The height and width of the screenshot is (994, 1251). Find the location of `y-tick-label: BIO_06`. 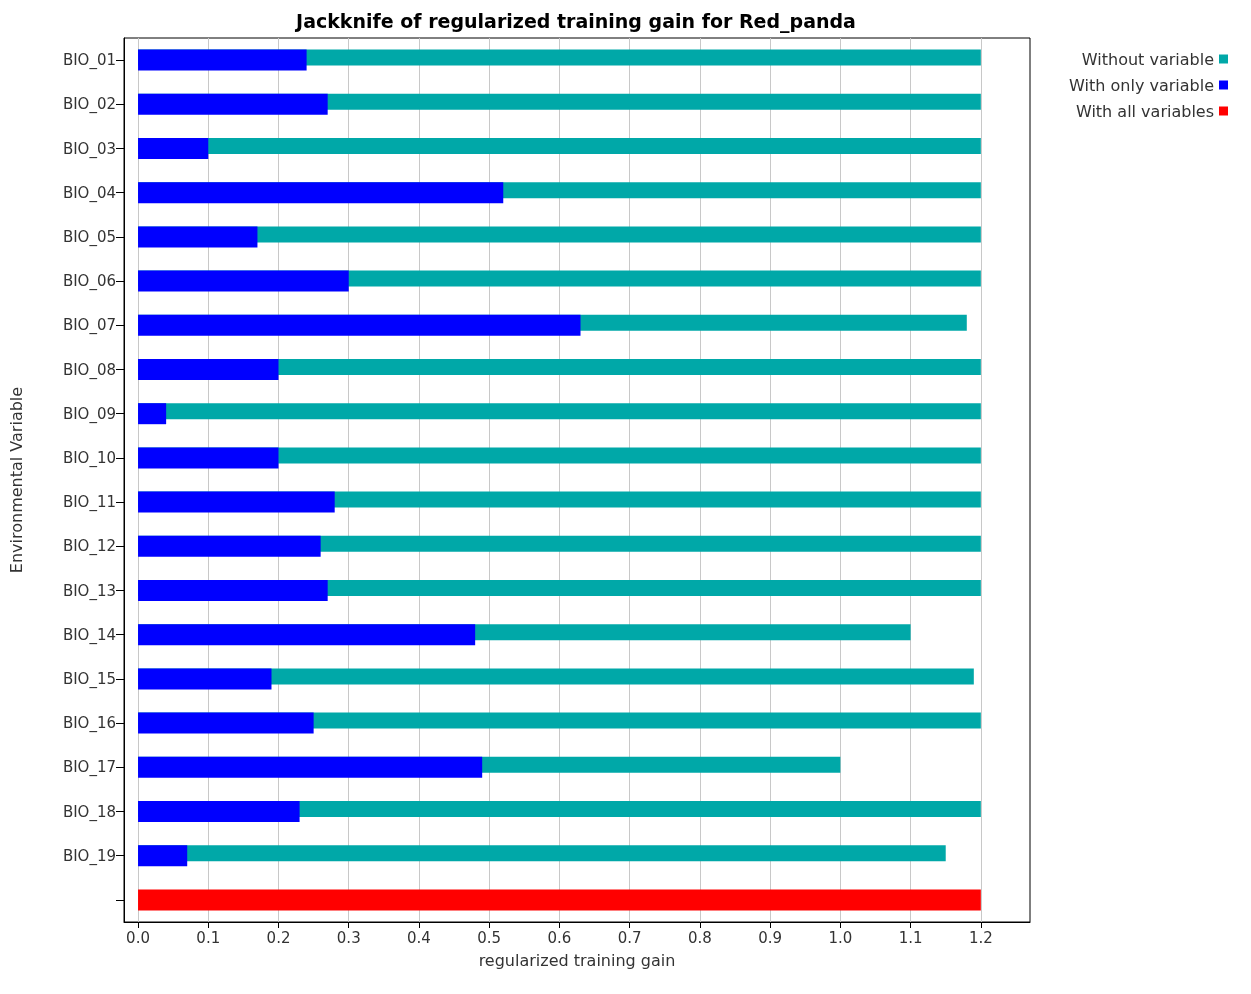

y-tick-label: BIO_06 is located at coordinates (89, 282).